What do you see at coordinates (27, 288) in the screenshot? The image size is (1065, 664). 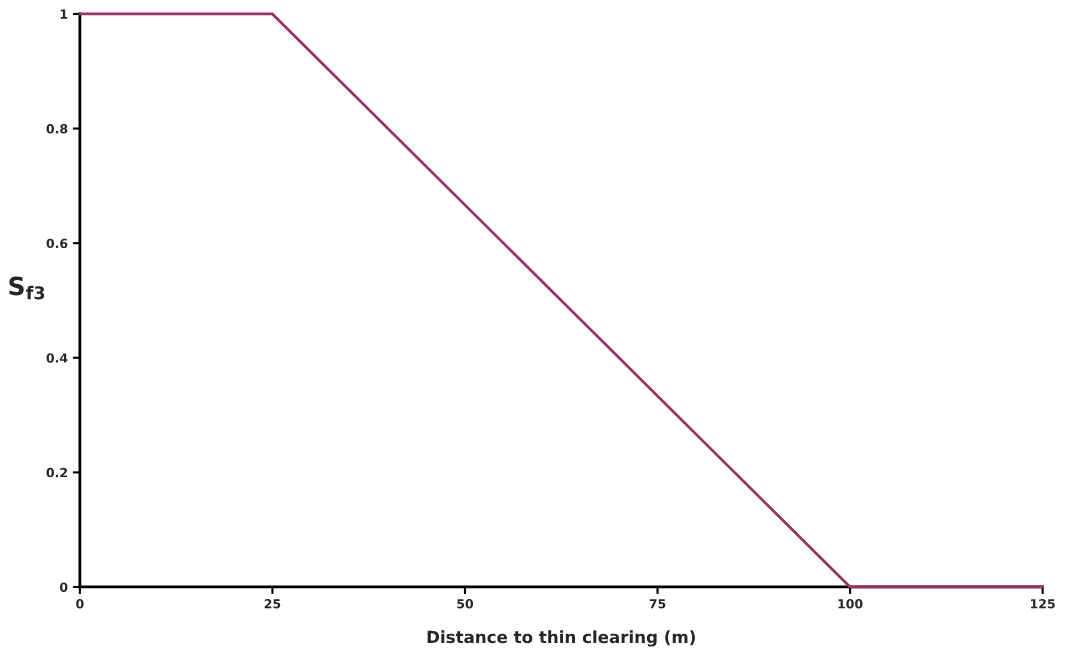 I see `y-axis-title: S$_{f3}$` at bounding box center [27, 288].